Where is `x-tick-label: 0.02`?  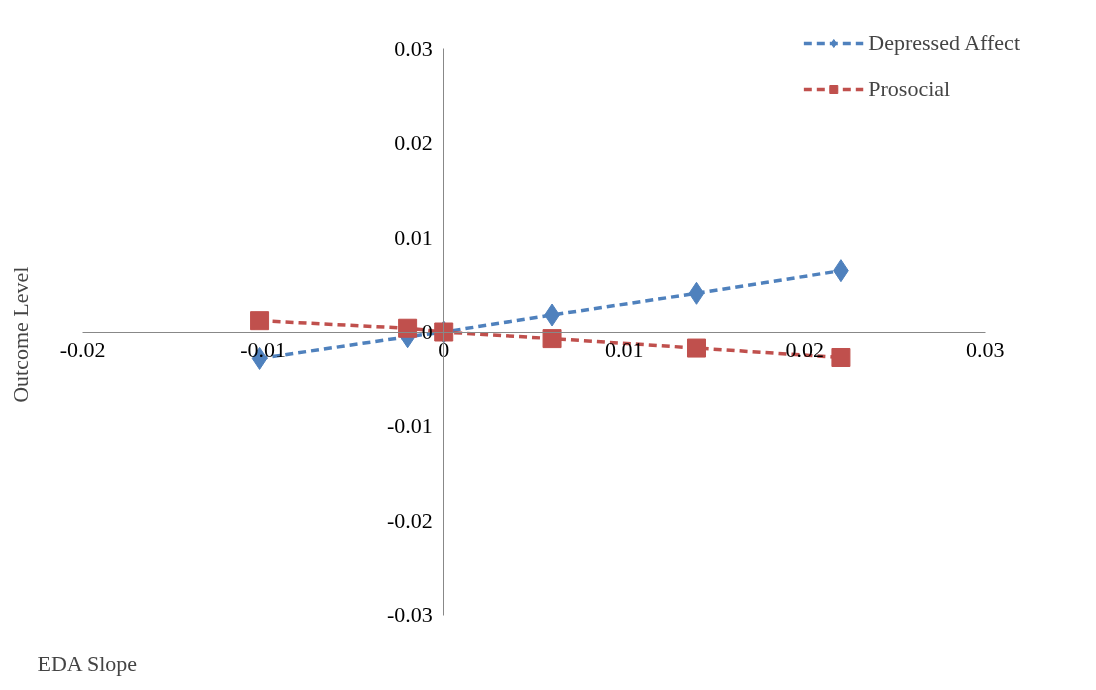 x-tick-label: 0.02 is located at coordinates (805, 349).